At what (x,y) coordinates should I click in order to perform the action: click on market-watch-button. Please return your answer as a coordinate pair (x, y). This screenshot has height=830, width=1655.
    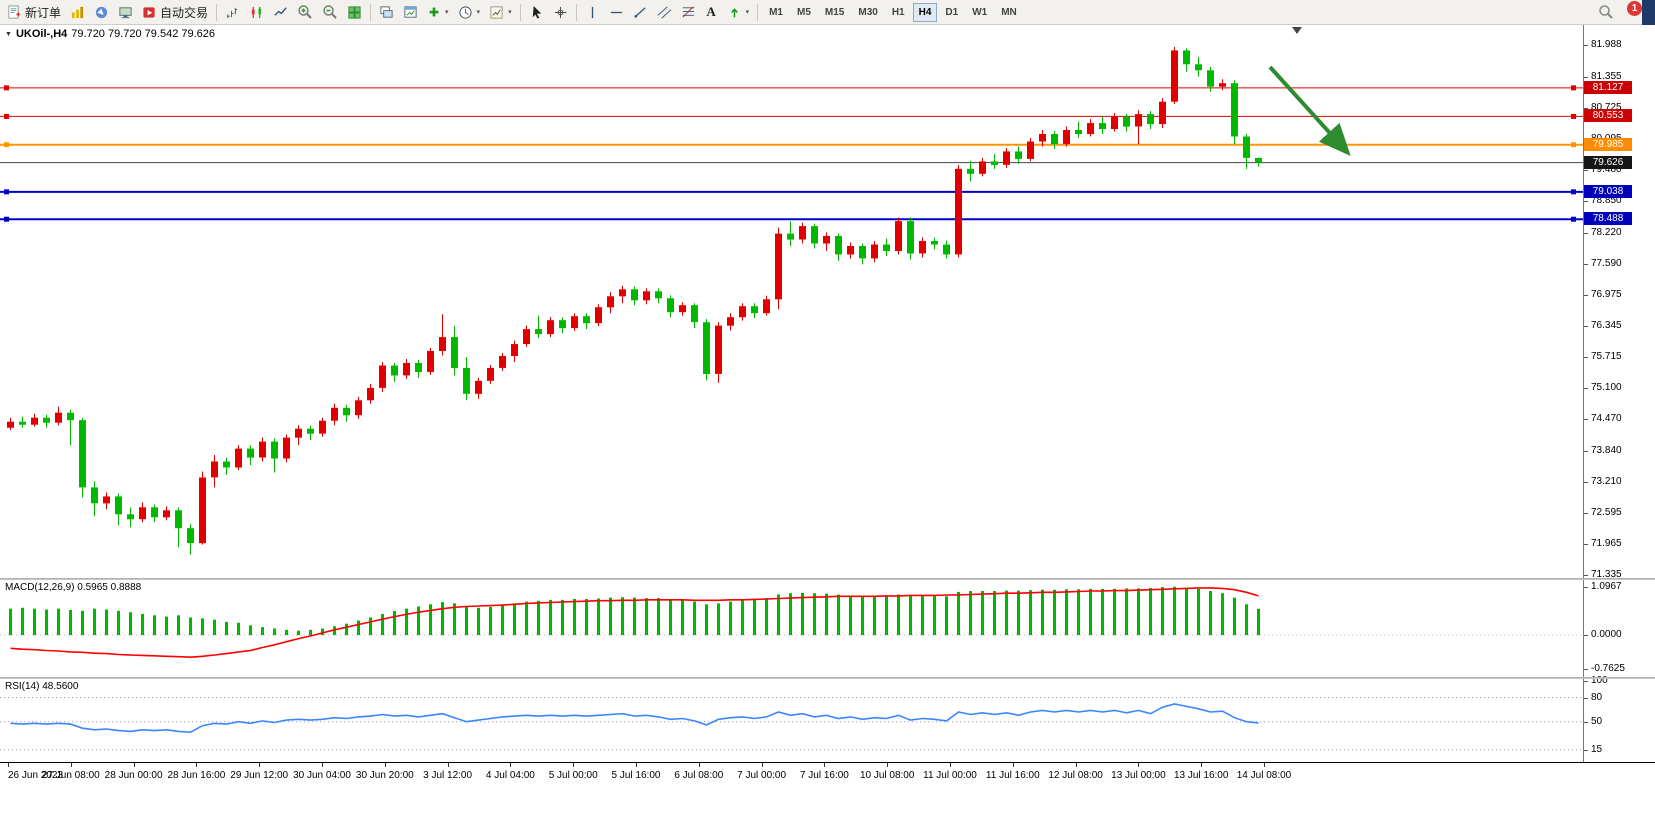
    Looking at the image, I should click on (77, 12).